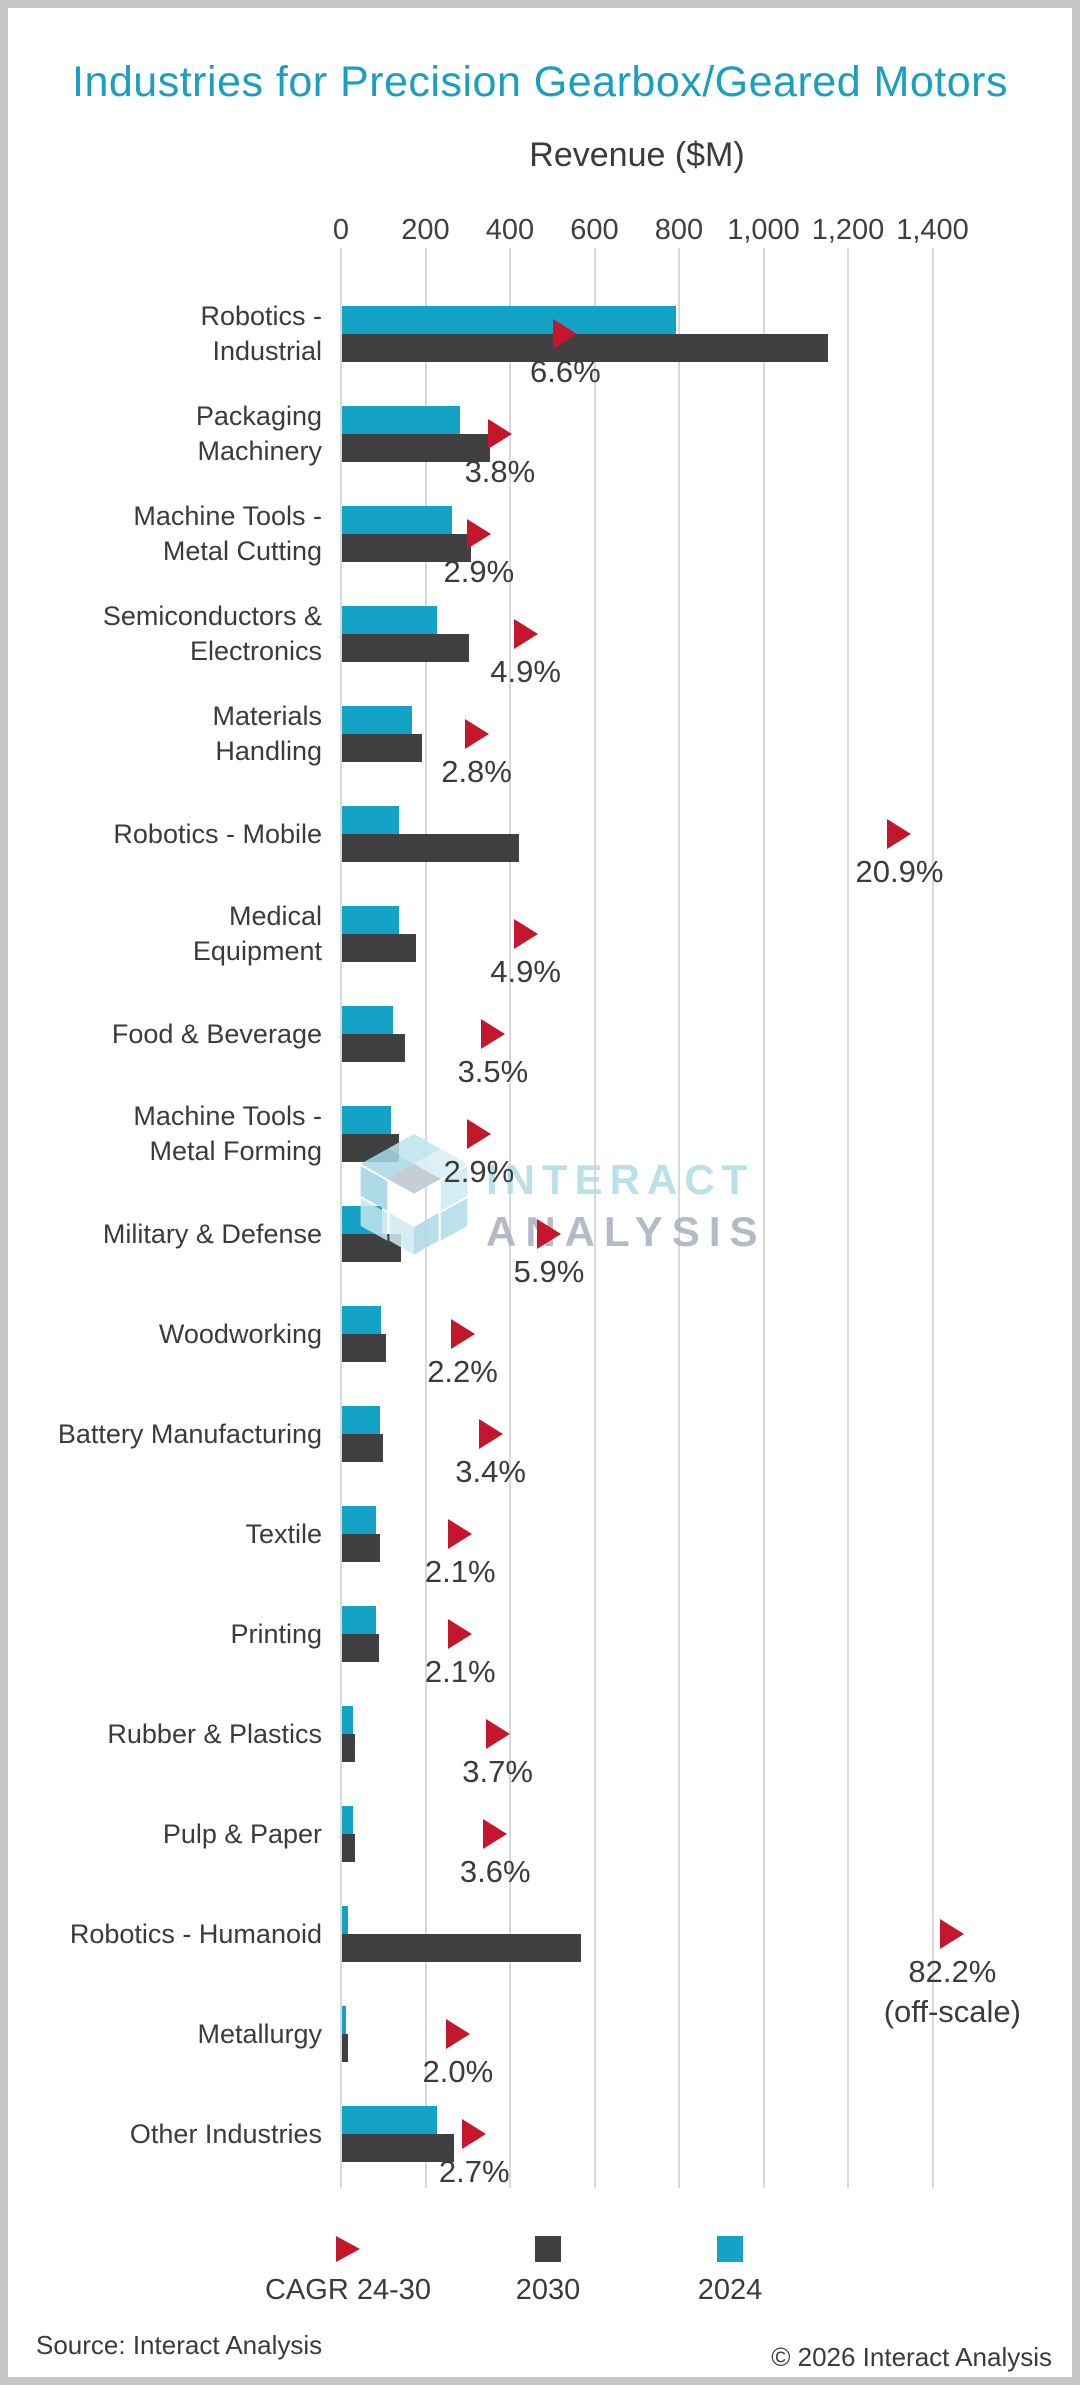 This screenshot has width=1080, height=2385. I want to click on cagr-value-label: 6.6%, so click(565, 371).